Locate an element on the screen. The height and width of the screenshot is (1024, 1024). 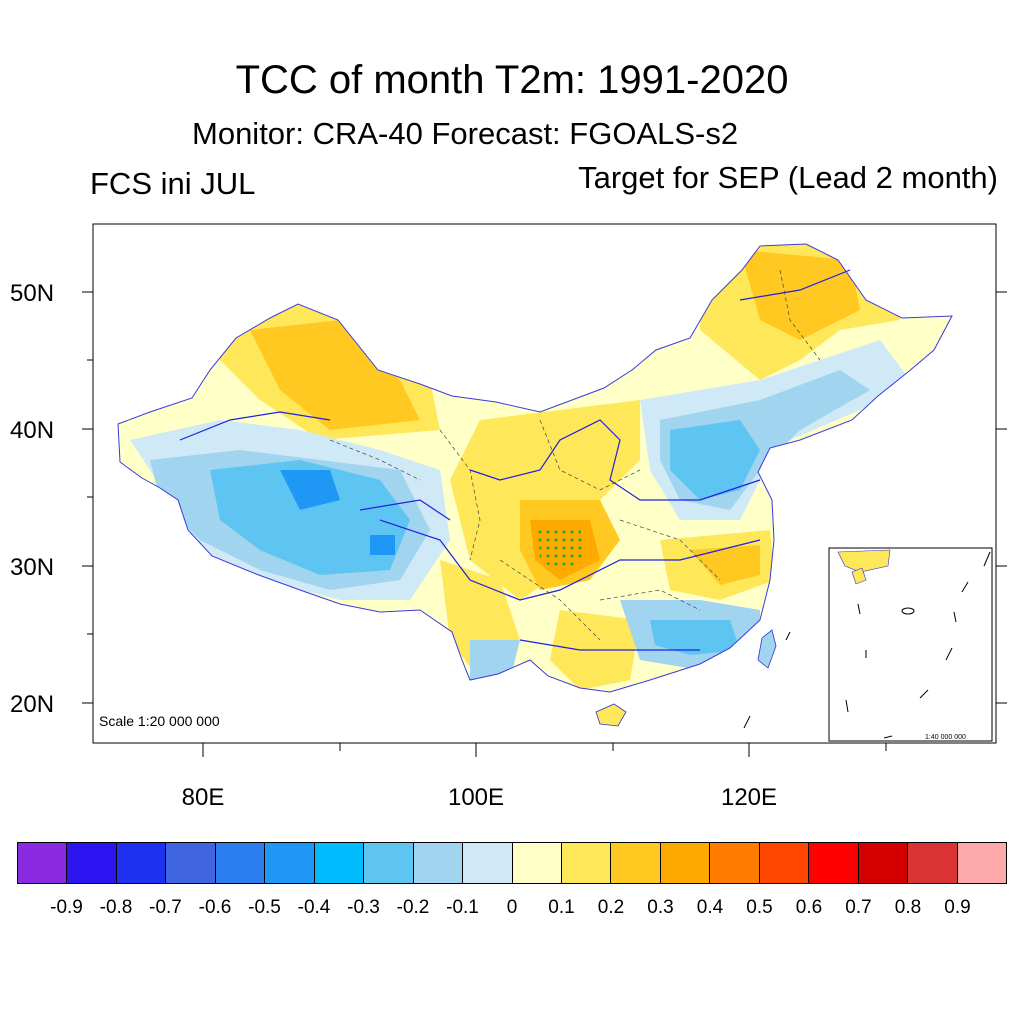
left-label: FCS ini JUL is located at coordinates (173, 183).